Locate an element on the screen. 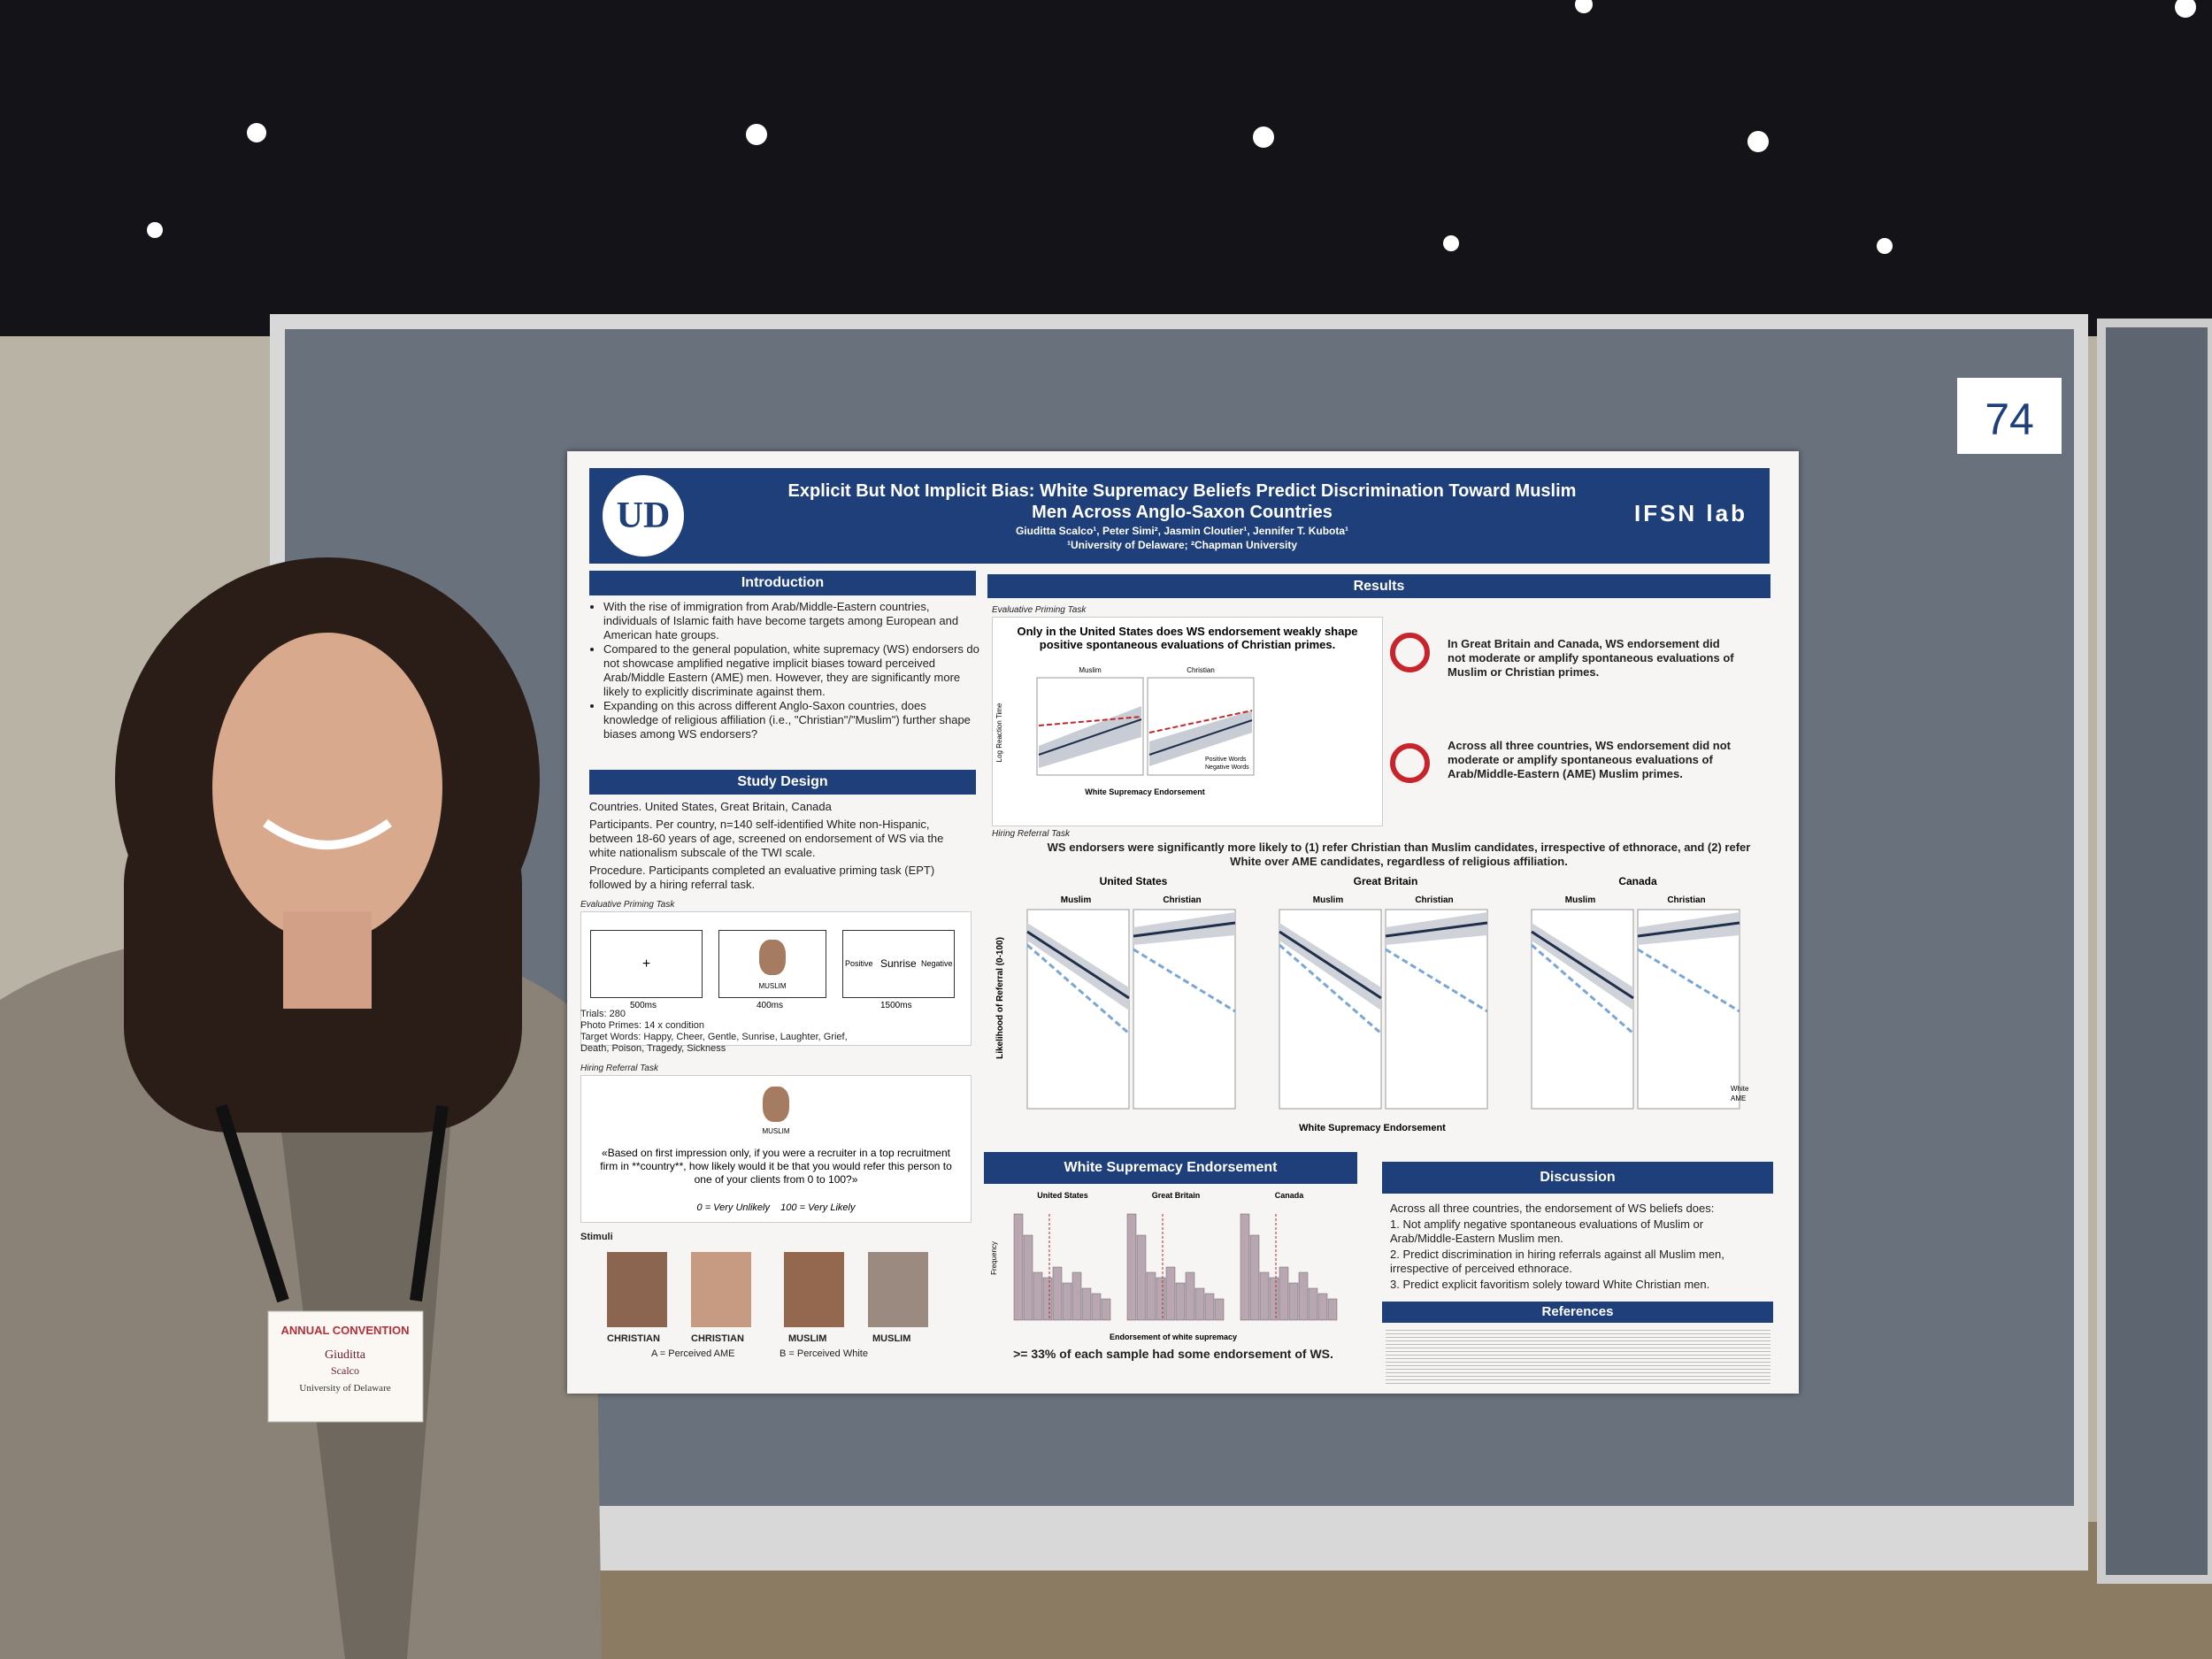  section-heading: Discussion is located at coordinates (1578, 1178).